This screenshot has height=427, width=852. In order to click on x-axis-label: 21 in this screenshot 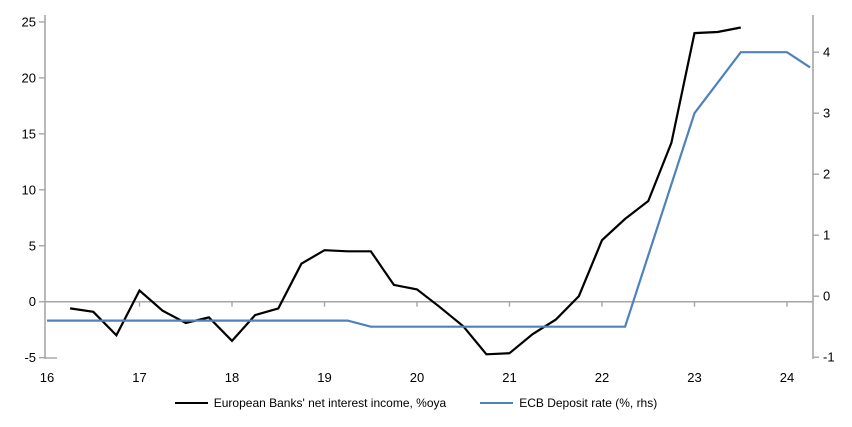, I will do `click(509, 377)`.